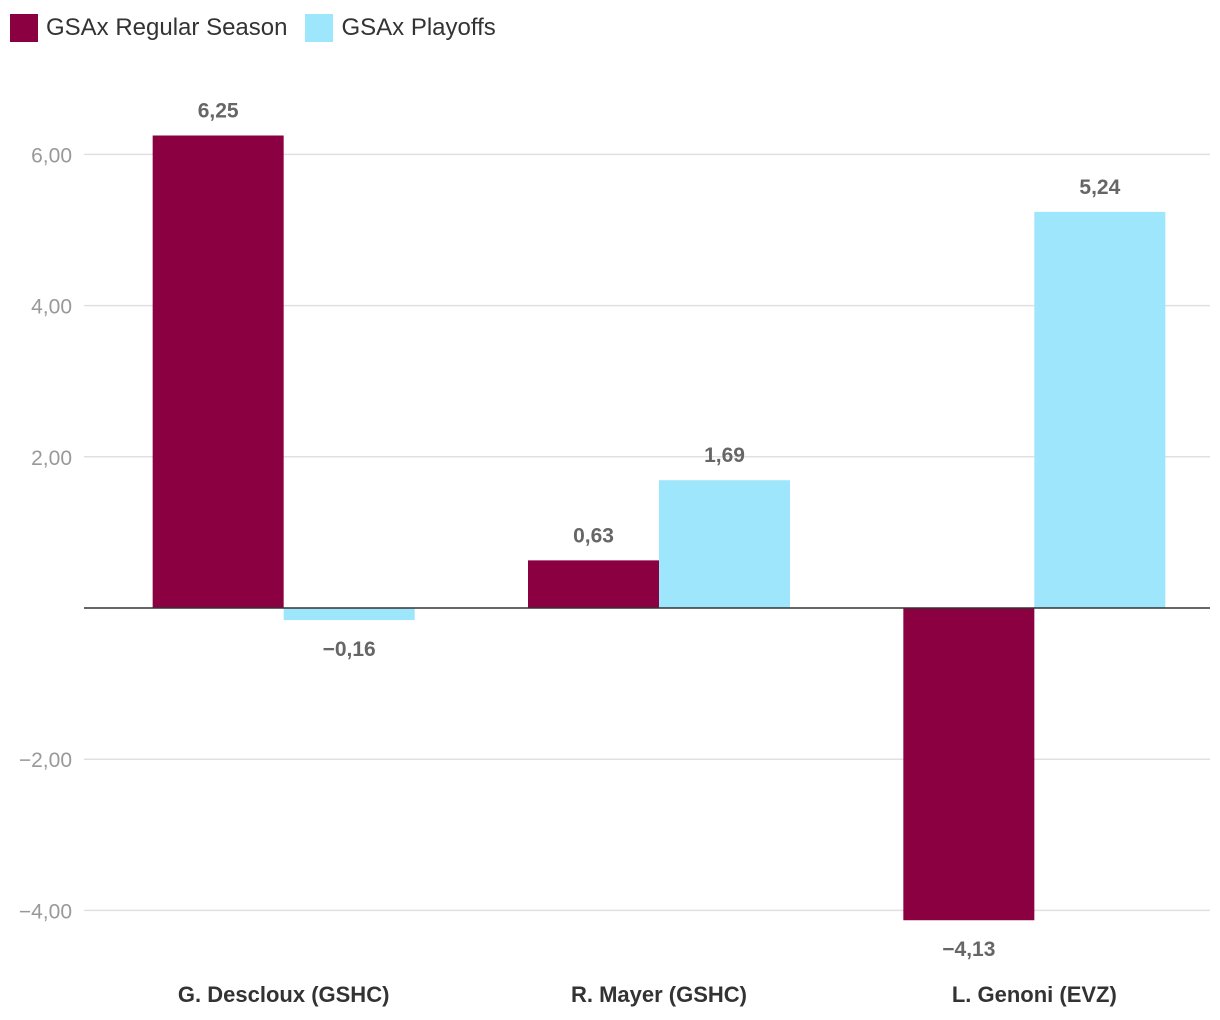 Image resolution: width=1220 pixels, height=1020 pixels. Describe the element at coordinates (593, 535) in the screenshot. I see `data-label: 0,63` at that location.